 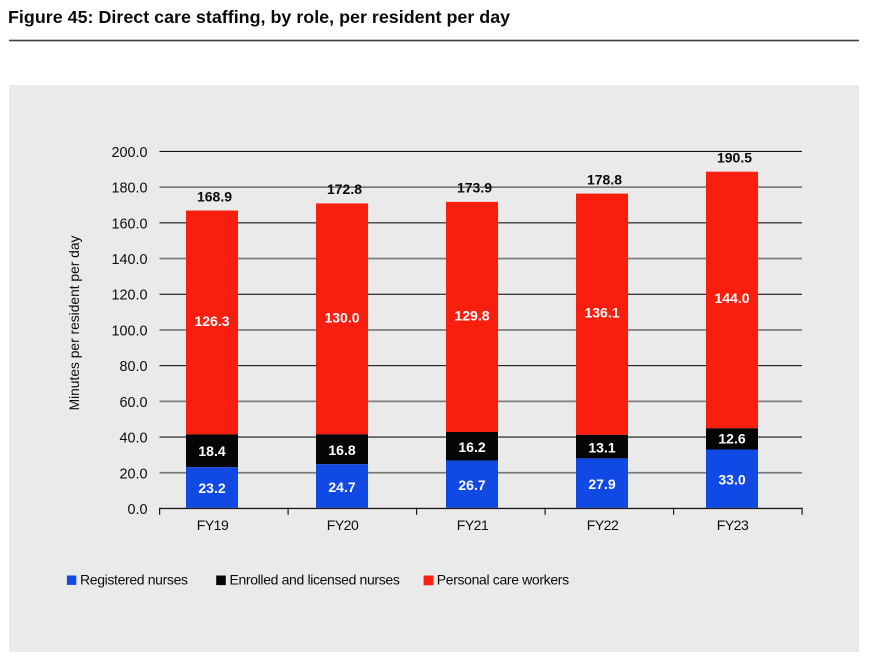 What do you see at coordinates (341, 450) in the screenshot?
I see `svg-text: 16.8` at bounding box center [341, 450].